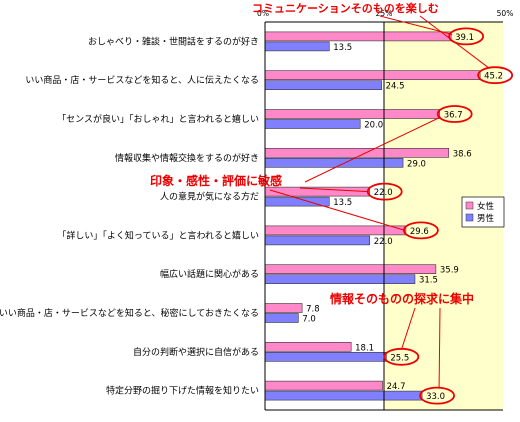  Describe the element at coordinates (142, 80) in the screenshot. I see `category-label: いい商品・店・サービスなどを知ると、人に伝えたくなる` at that location.